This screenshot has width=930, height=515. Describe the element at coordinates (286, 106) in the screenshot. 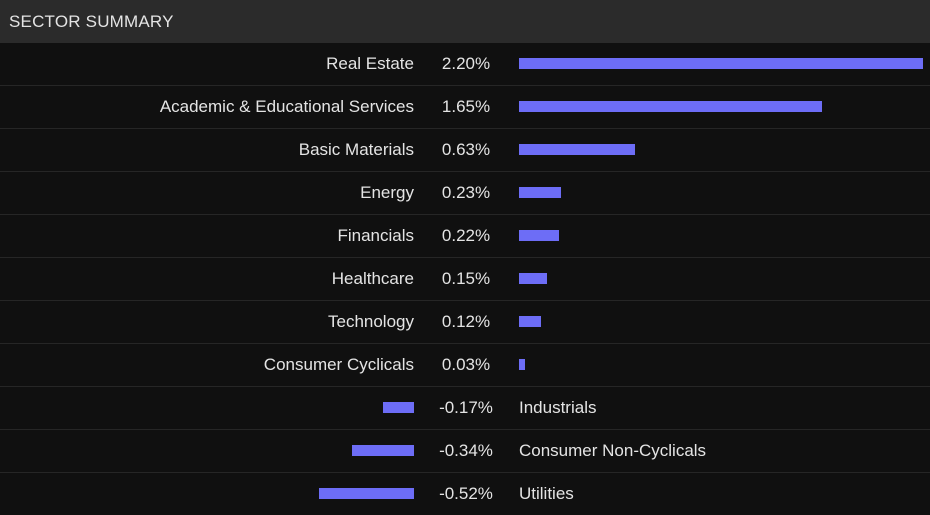

I see `sector-label: Academic & Educational Services` at that location.